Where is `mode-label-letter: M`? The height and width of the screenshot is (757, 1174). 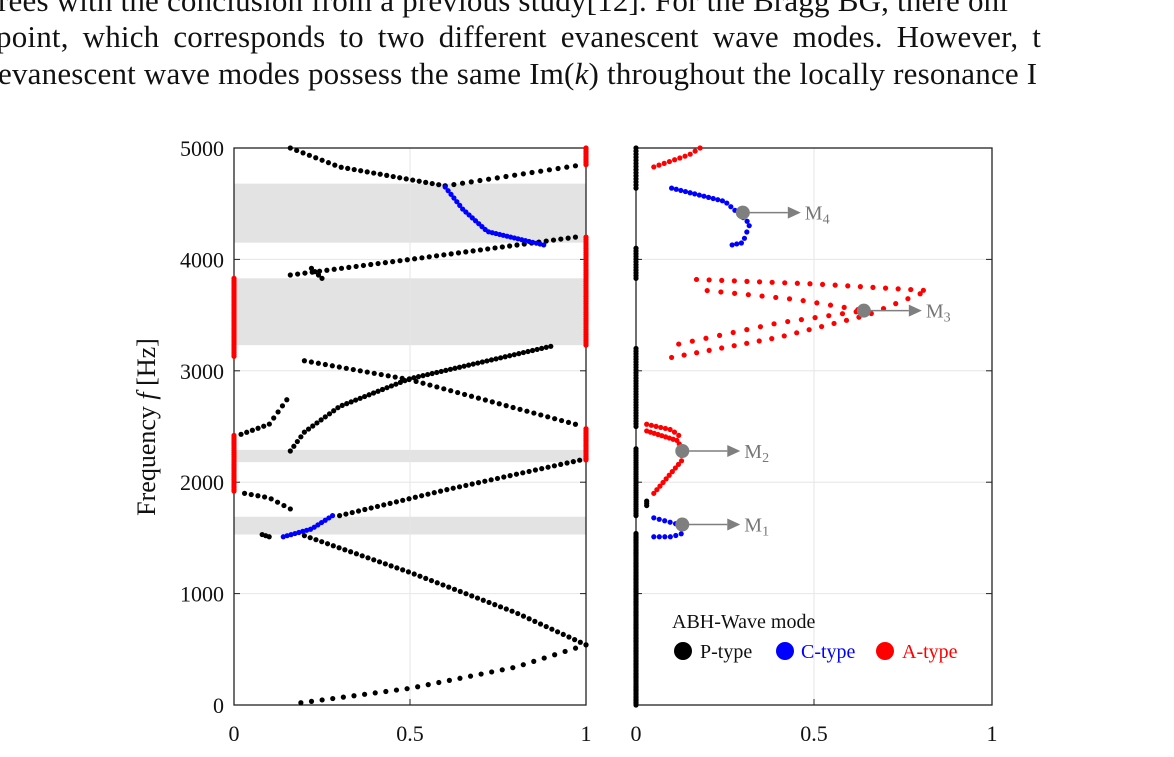 mode-label-letter: M is located at coordinates (753, 452).